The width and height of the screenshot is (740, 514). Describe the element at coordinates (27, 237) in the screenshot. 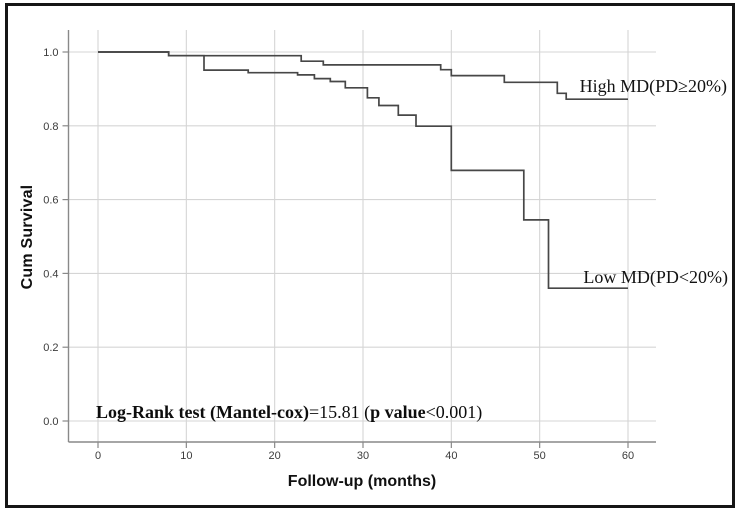

I see `y-axis-title: Cum Survival` at that location.